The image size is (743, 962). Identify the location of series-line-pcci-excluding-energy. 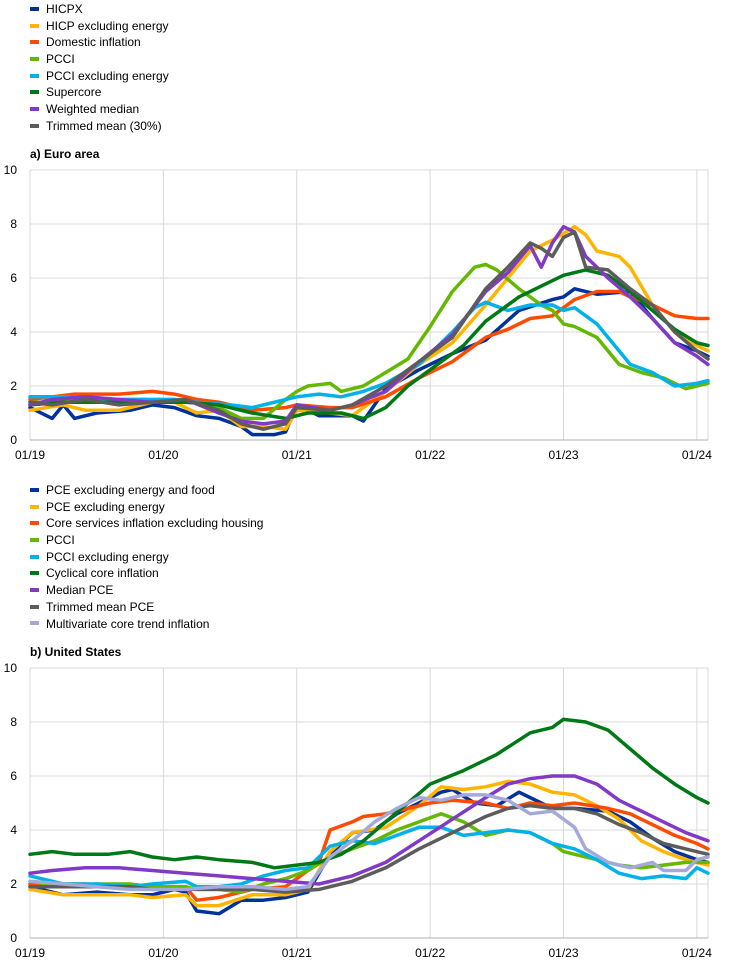
(369, 857).